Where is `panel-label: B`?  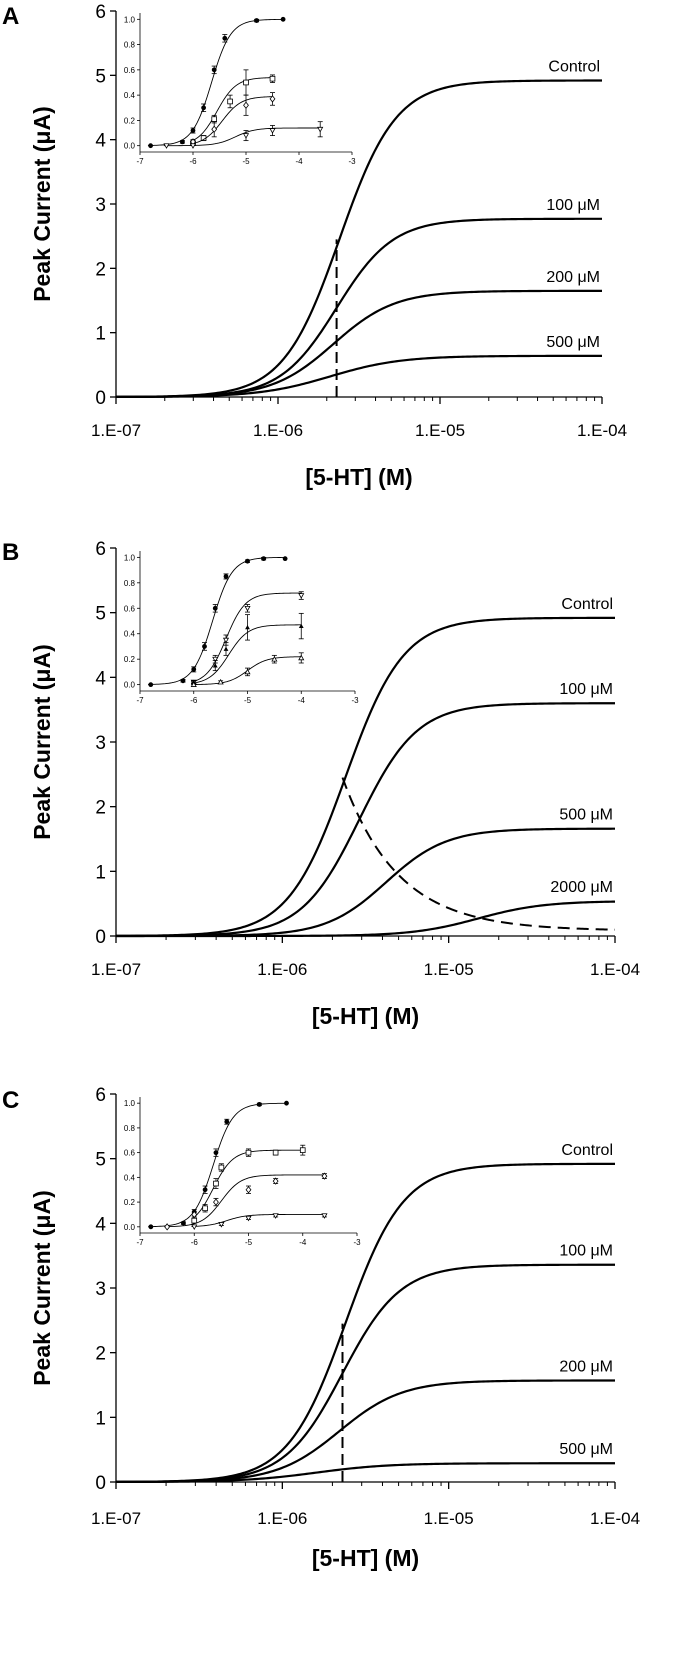 panel-label: B is located at coordinates (10, 552).